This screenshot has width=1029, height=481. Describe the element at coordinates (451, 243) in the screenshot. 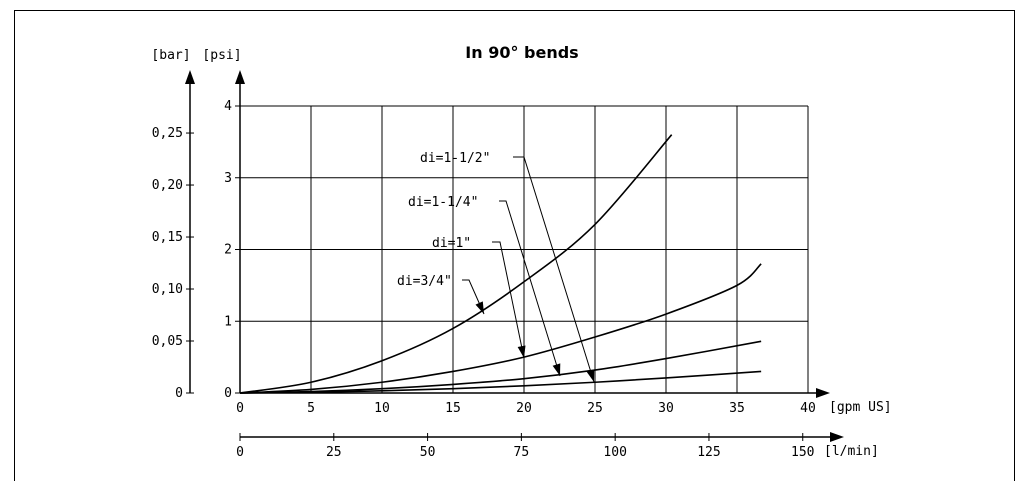

I see `annotation-label: di=1"` at that location.